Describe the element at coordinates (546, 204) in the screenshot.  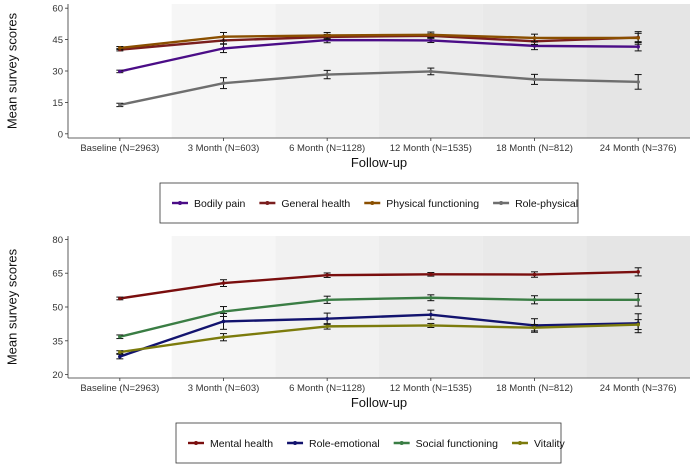
I see `legend-label: Role-physical` at that location.